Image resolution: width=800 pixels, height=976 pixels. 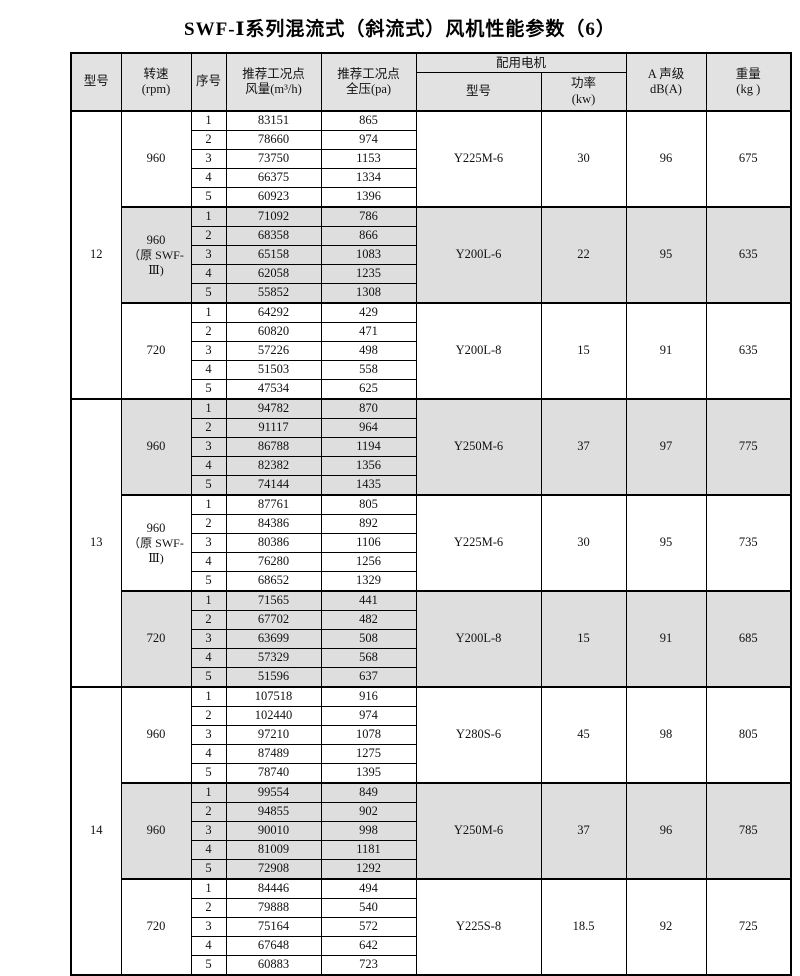 I want to click on cell-flow: 55852, so click(x=273, y=293).